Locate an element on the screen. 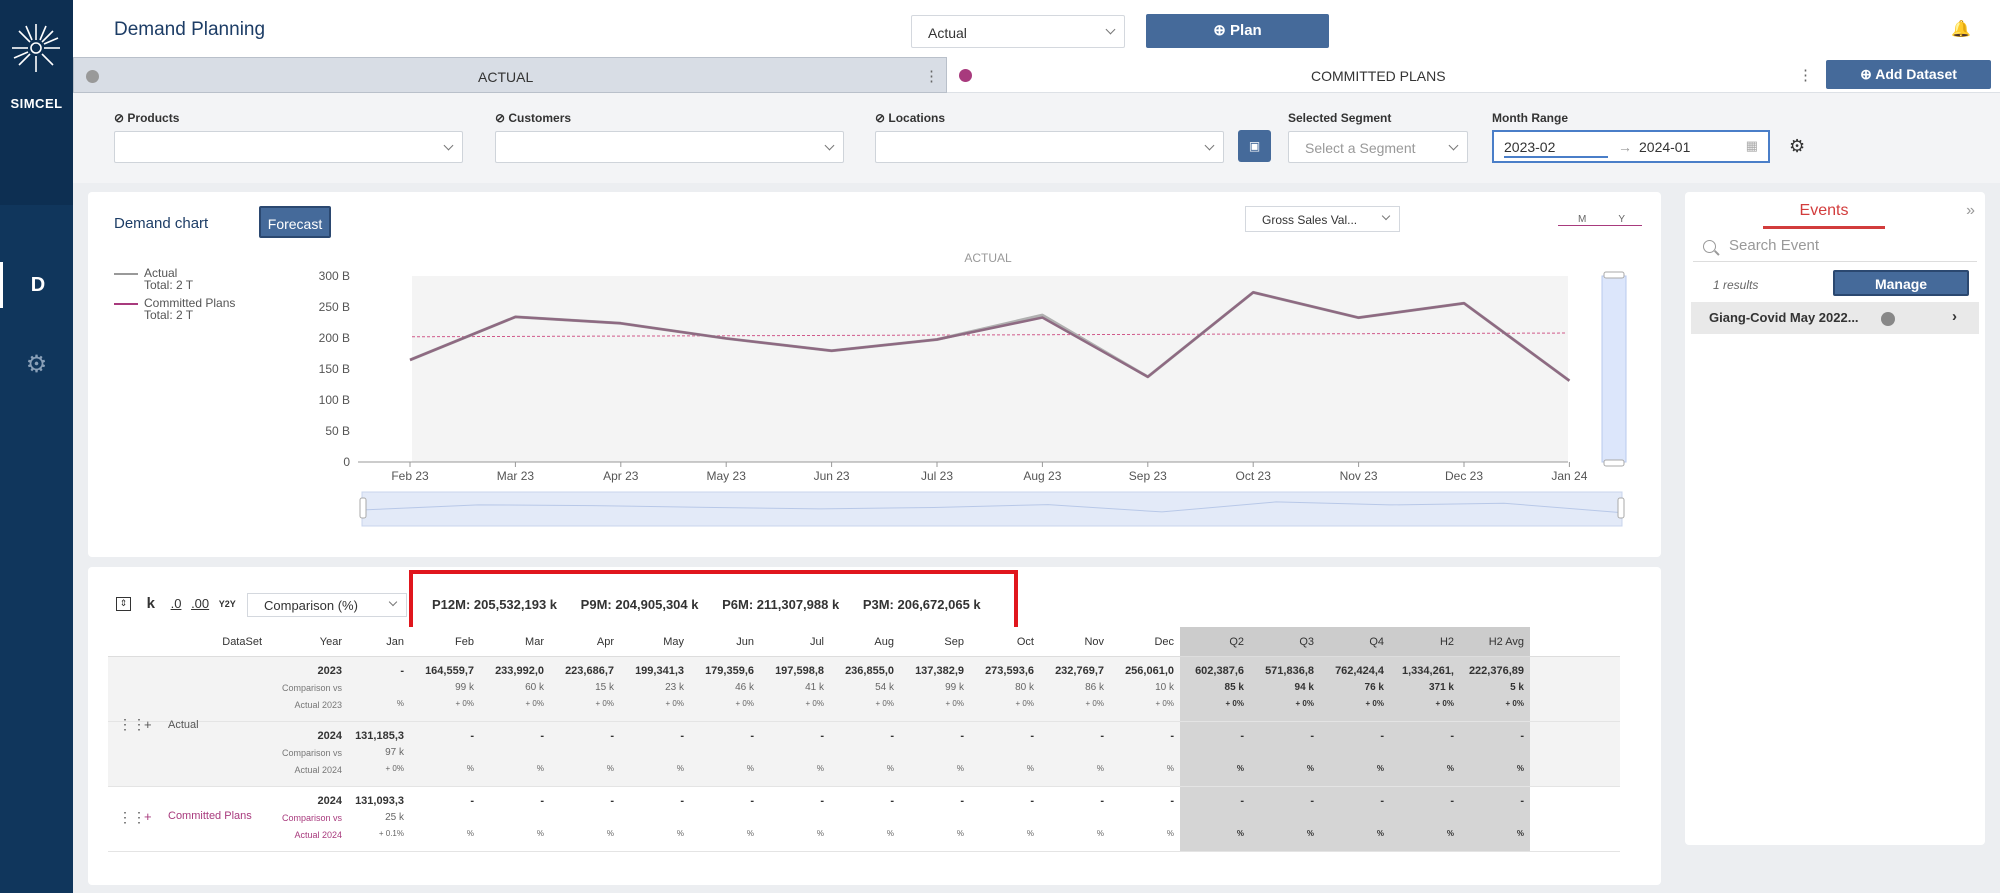 The width and height of the screenshot is (2000, 893). value-cell: 164,559,7 99 k + 0% is located at coordinates (449, 686).